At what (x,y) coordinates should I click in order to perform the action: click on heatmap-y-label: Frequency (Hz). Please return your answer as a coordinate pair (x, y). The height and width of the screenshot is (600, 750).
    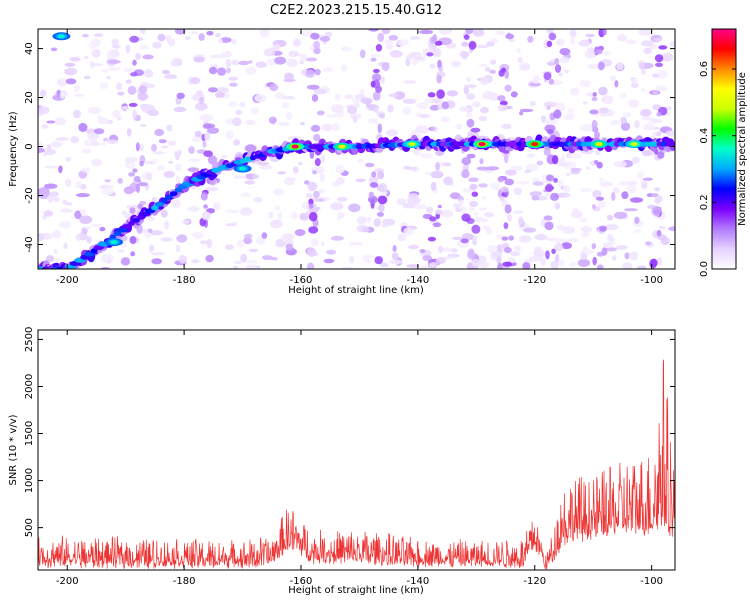
    Looking at the image, I should click on (13, 149).